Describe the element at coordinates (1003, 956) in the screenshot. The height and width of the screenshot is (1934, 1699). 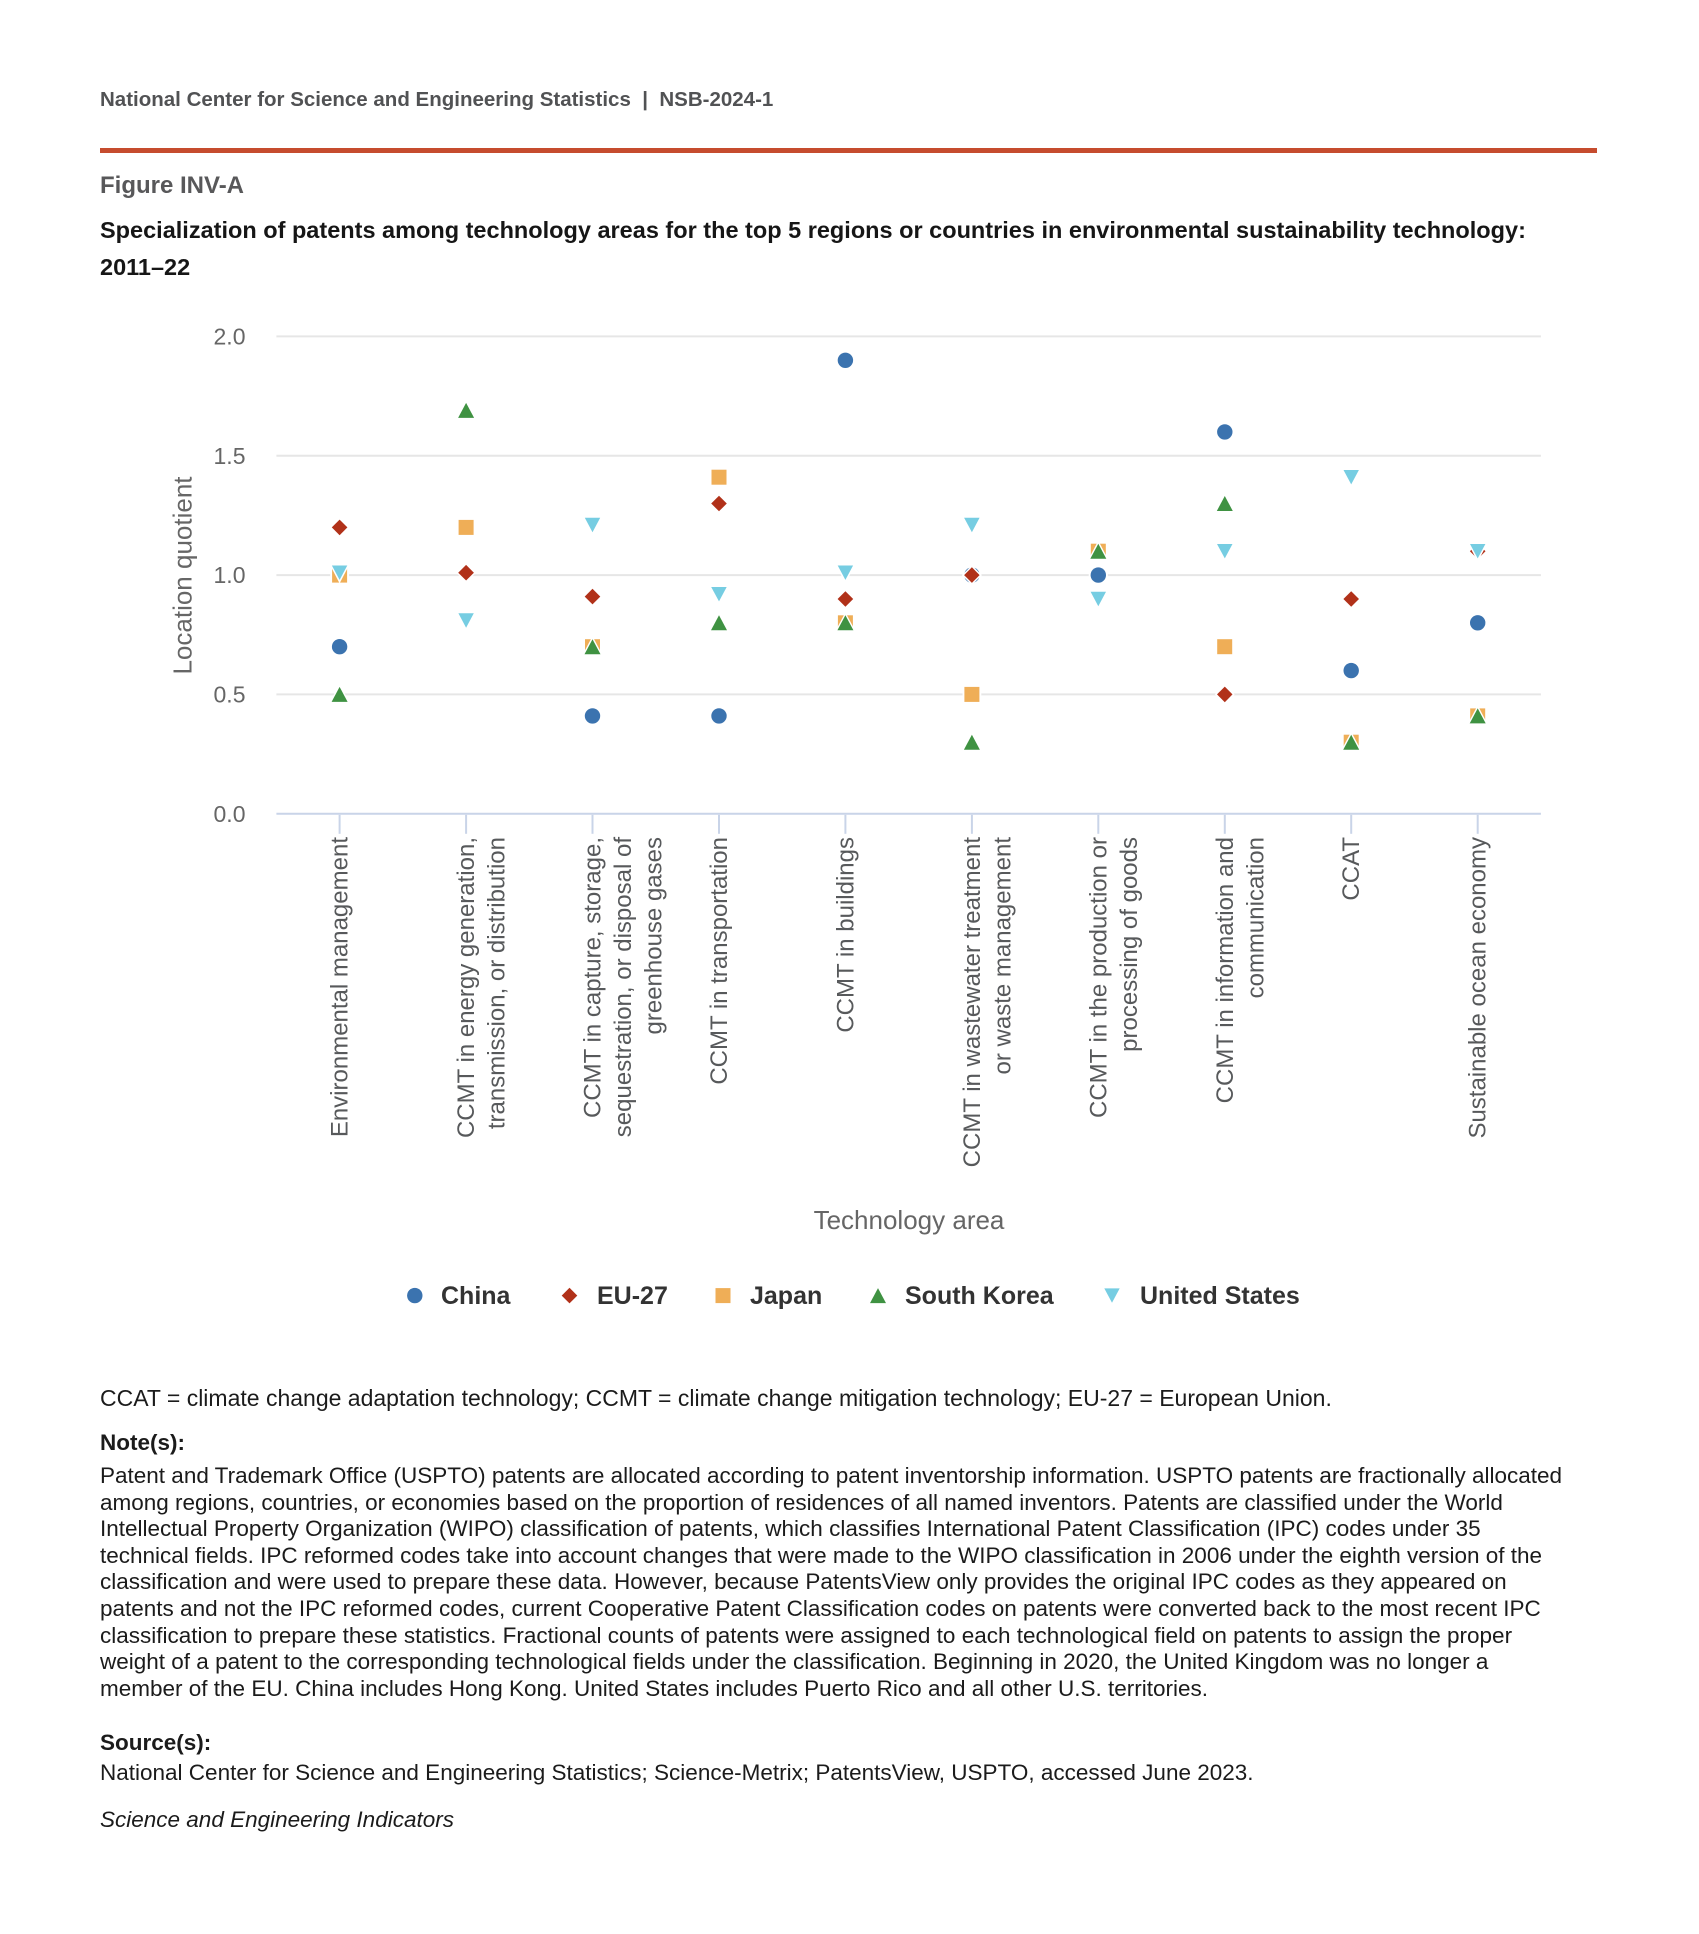
I see `svg-text: or waste management` at that location.